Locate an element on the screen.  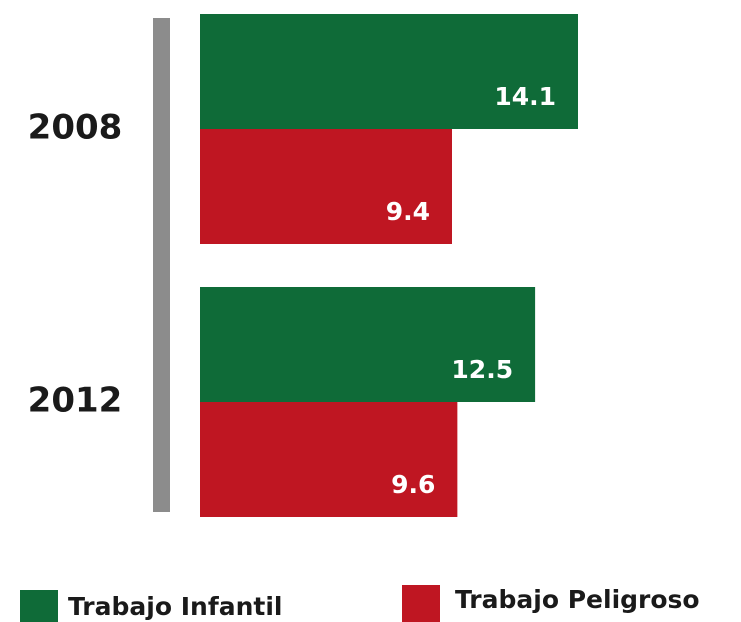
value-label: 9.4 is located at coordinates (408, 211).